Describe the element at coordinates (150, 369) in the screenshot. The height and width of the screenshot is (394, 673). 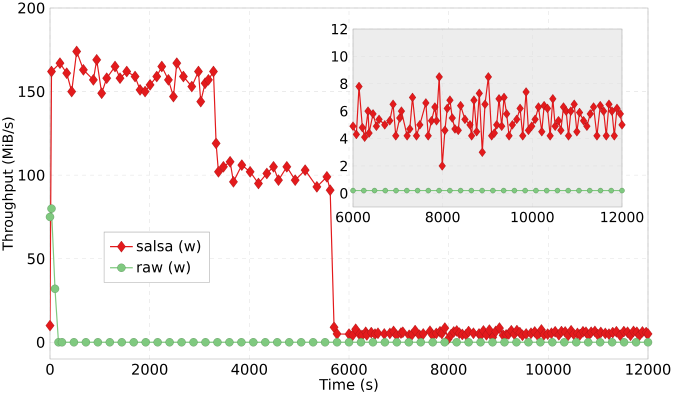
I see `x-tick-label: 2000` at that location.